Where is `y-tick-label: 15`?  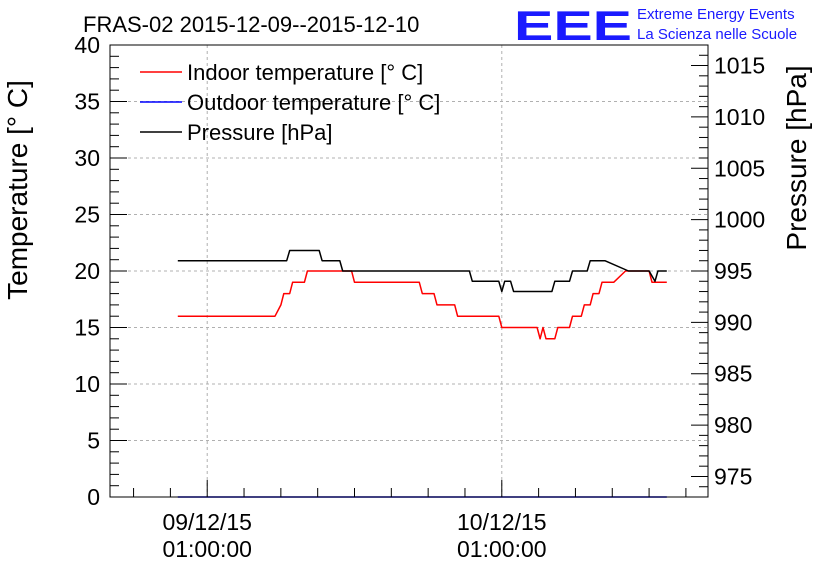
y-tick-label: 15 is located at coordinates (87, 328).